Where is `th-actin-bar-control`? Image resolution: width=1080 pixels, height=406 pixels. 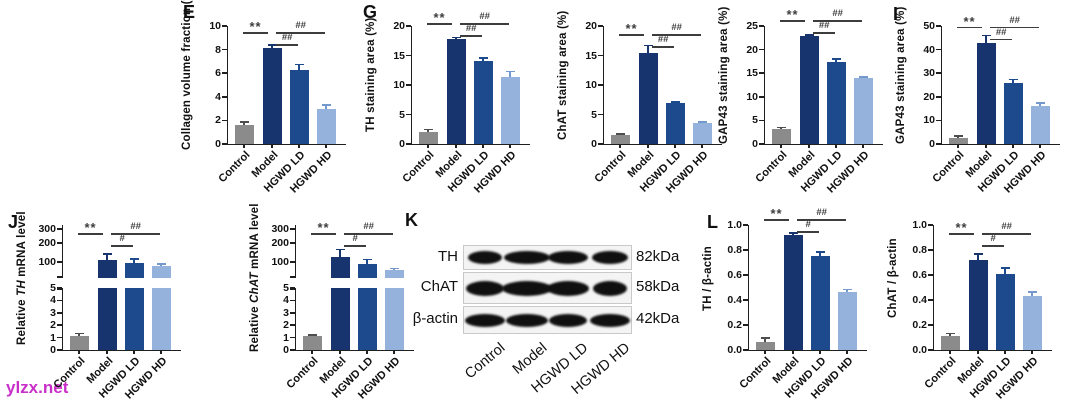
th-actin-bar-control is located at coordinates (765, 345).